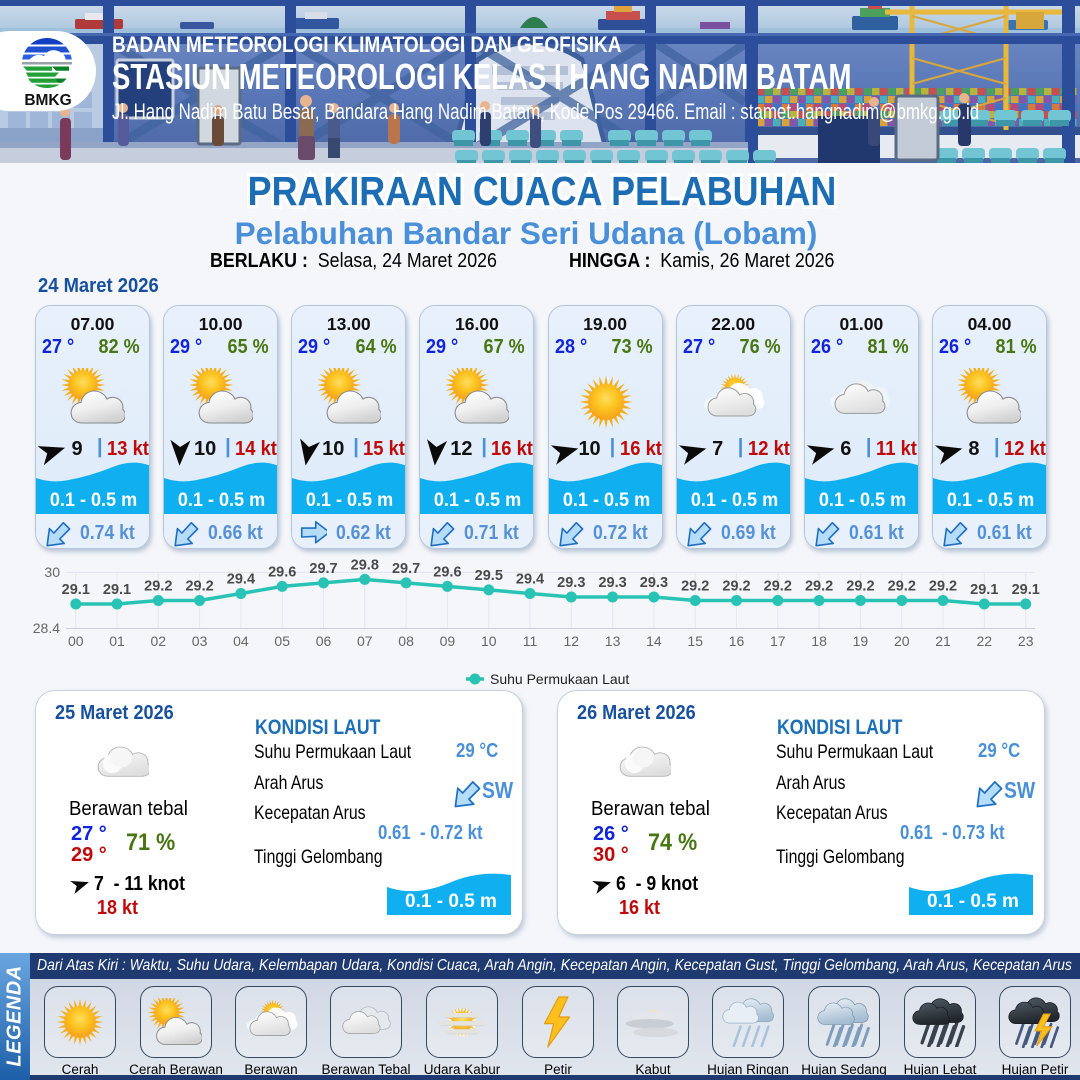 This screenshot has width=1080, height=1080. What do you see at coordinates (572, 641) in the screenshot?
I see `svg-text: 12` at bounding box center [572, 641].